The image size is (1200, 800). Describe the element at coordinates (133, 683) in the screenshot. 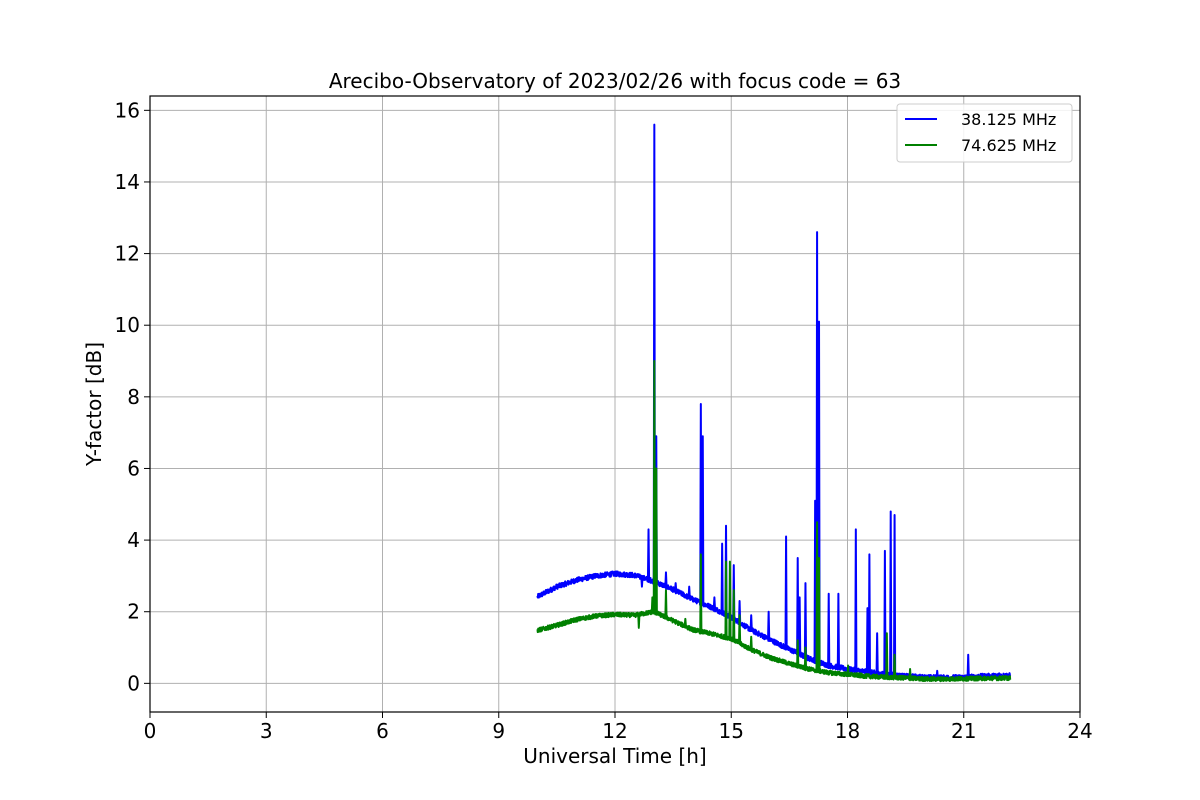

I see `y-tick-label: 0` at that location.